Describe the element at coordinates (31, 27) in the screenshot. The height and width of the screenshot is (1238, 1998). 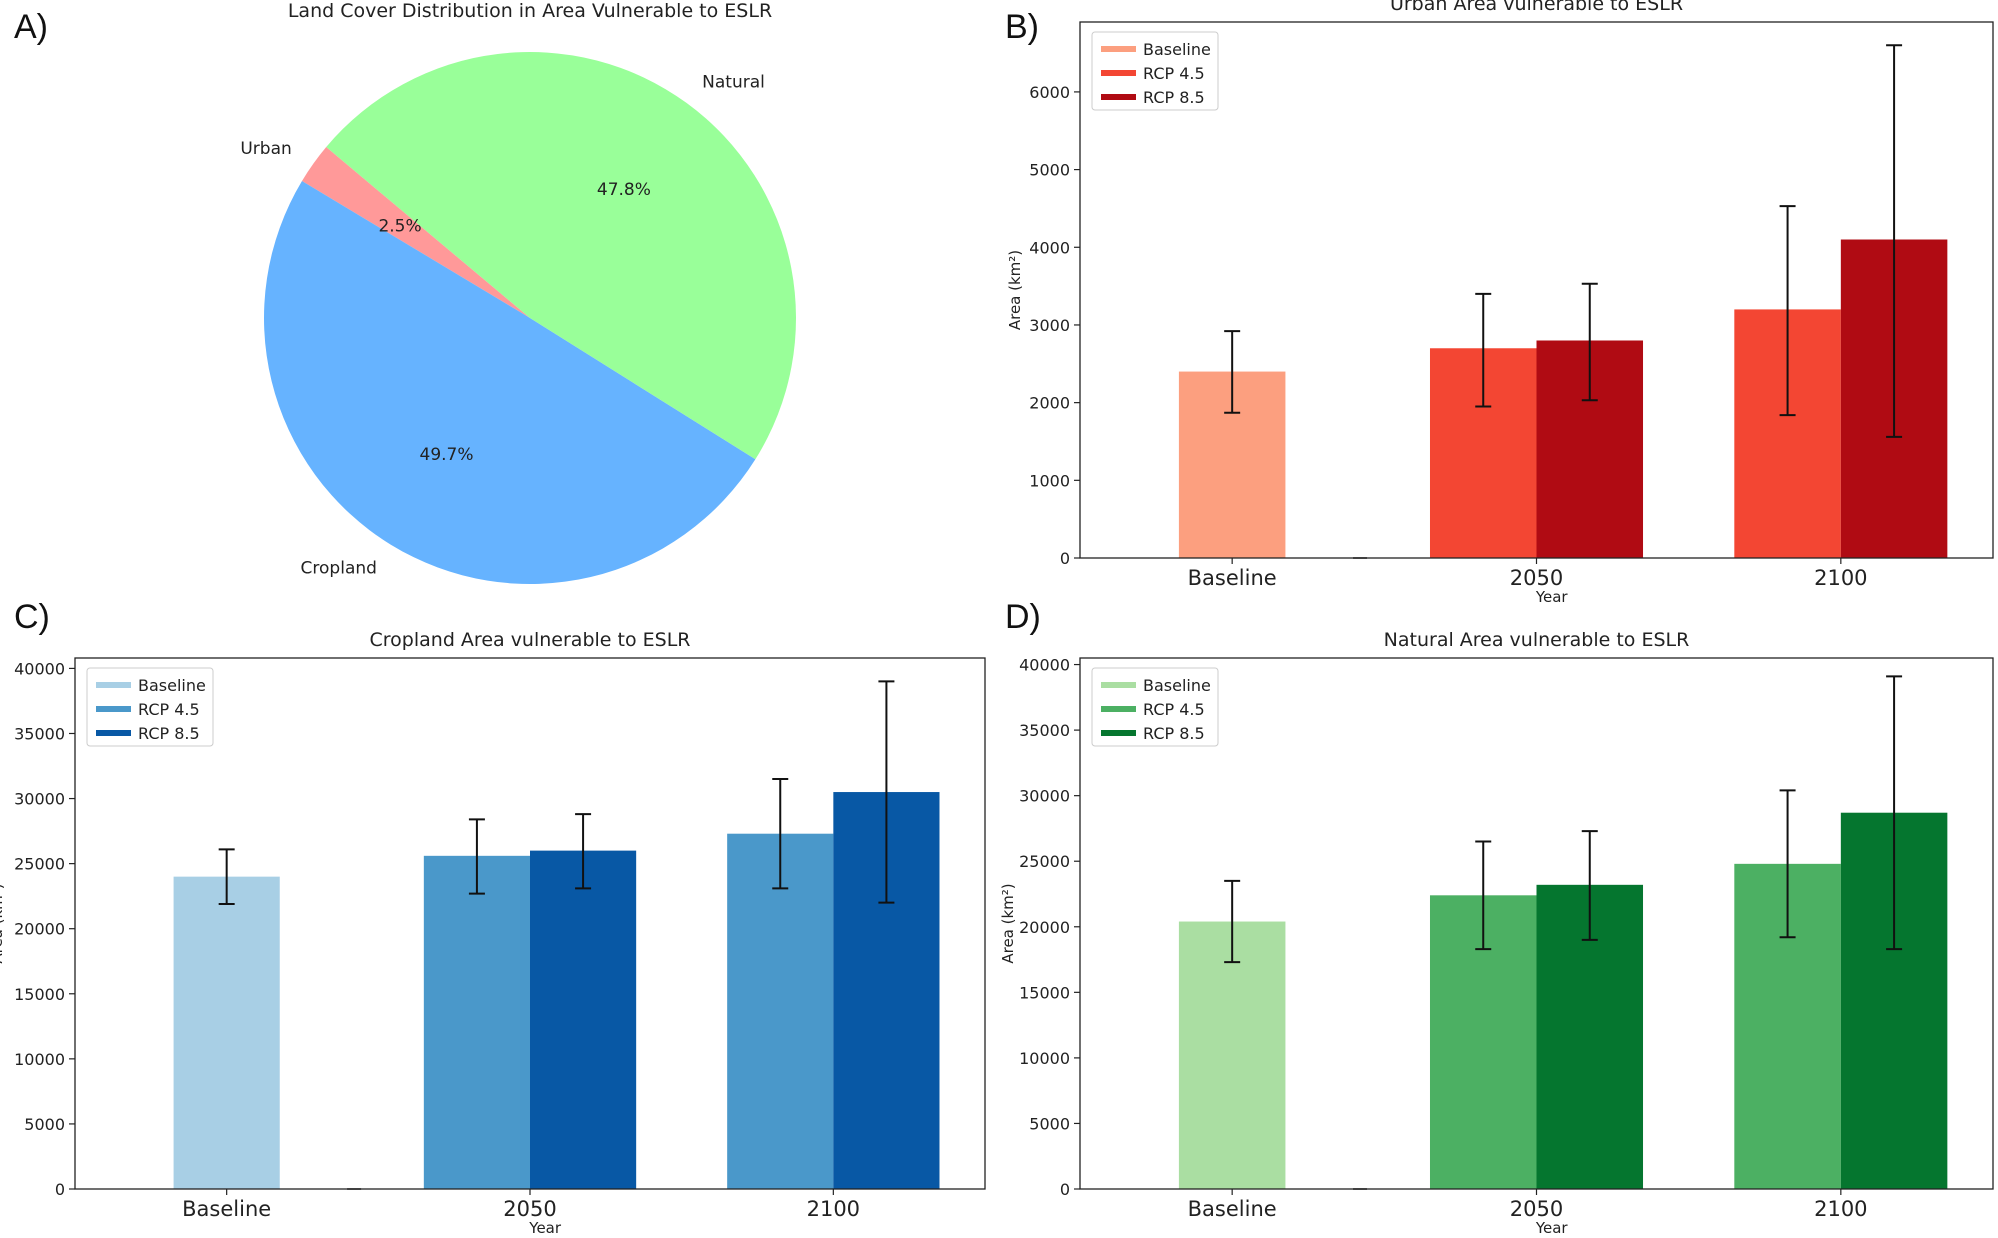
I see `panel-letter-a: A)` at that location.